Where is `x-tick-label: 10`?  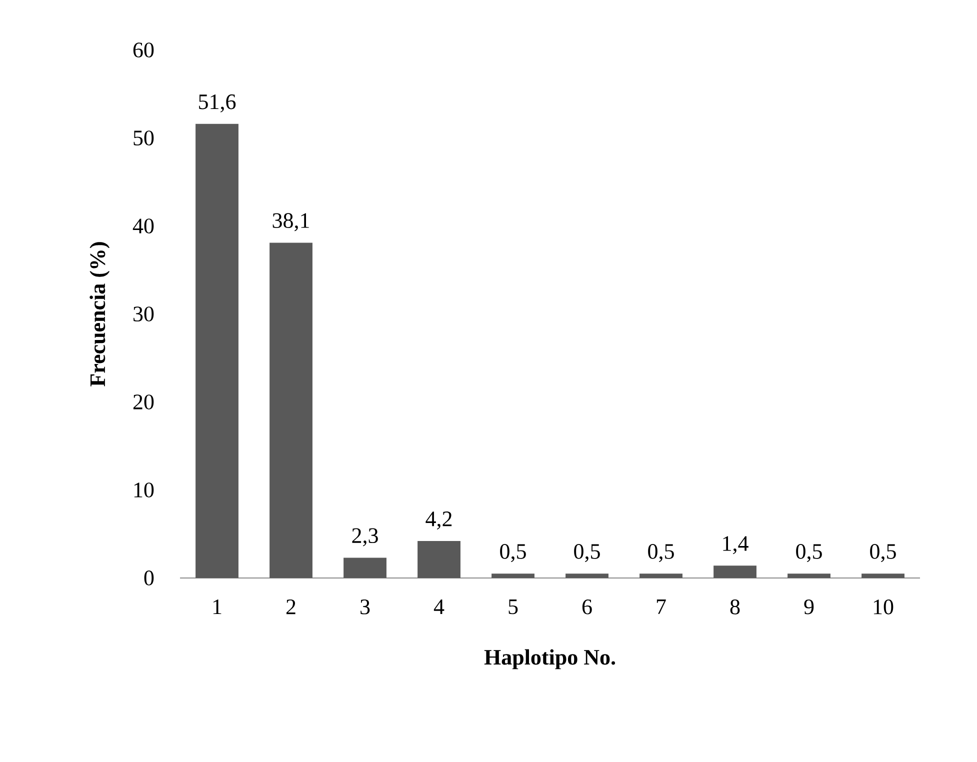 x-tick-label: 10 is located at coordinates (884, 607).